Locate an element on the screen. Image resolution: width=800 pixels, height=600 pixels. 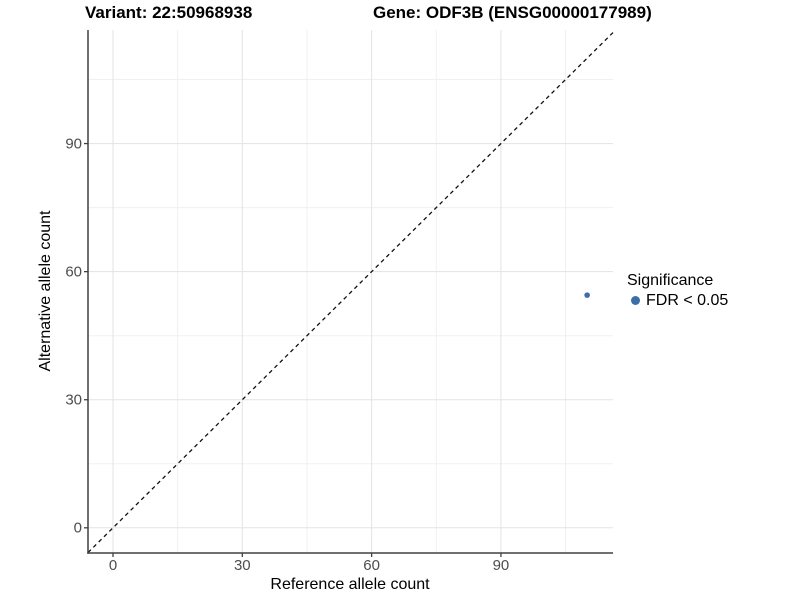
y-tick-label: 0 is located at coordinates (77, 528).